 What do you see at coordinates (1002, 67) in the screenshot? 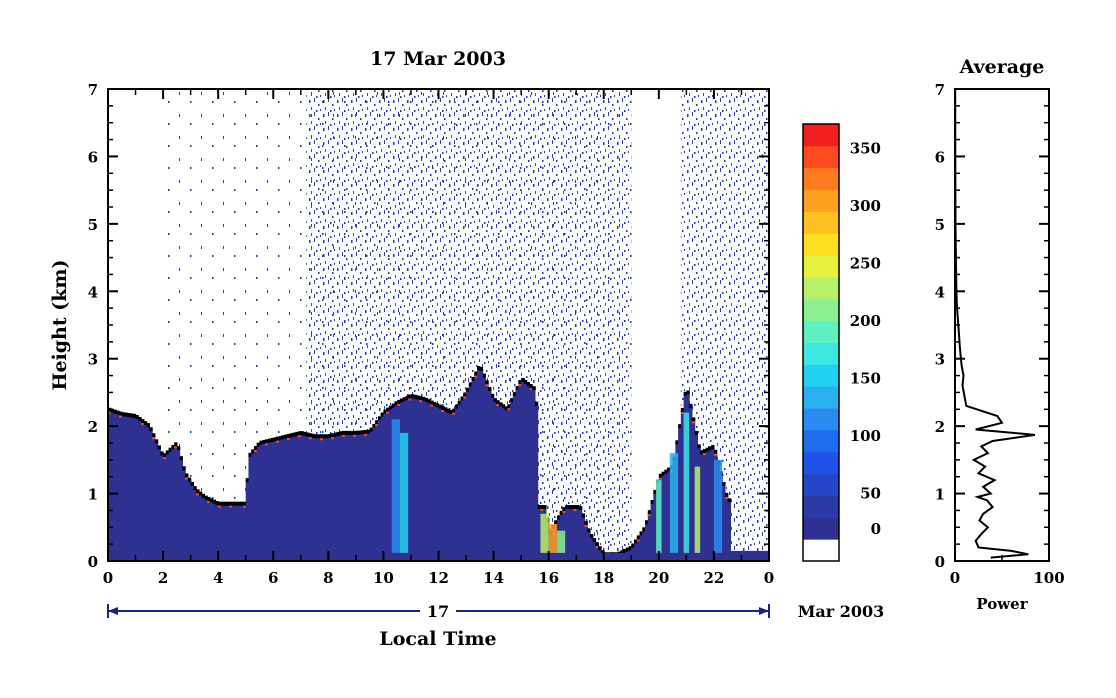
I see `profile-chart-title: Average` at bounding box center [1002, 67].